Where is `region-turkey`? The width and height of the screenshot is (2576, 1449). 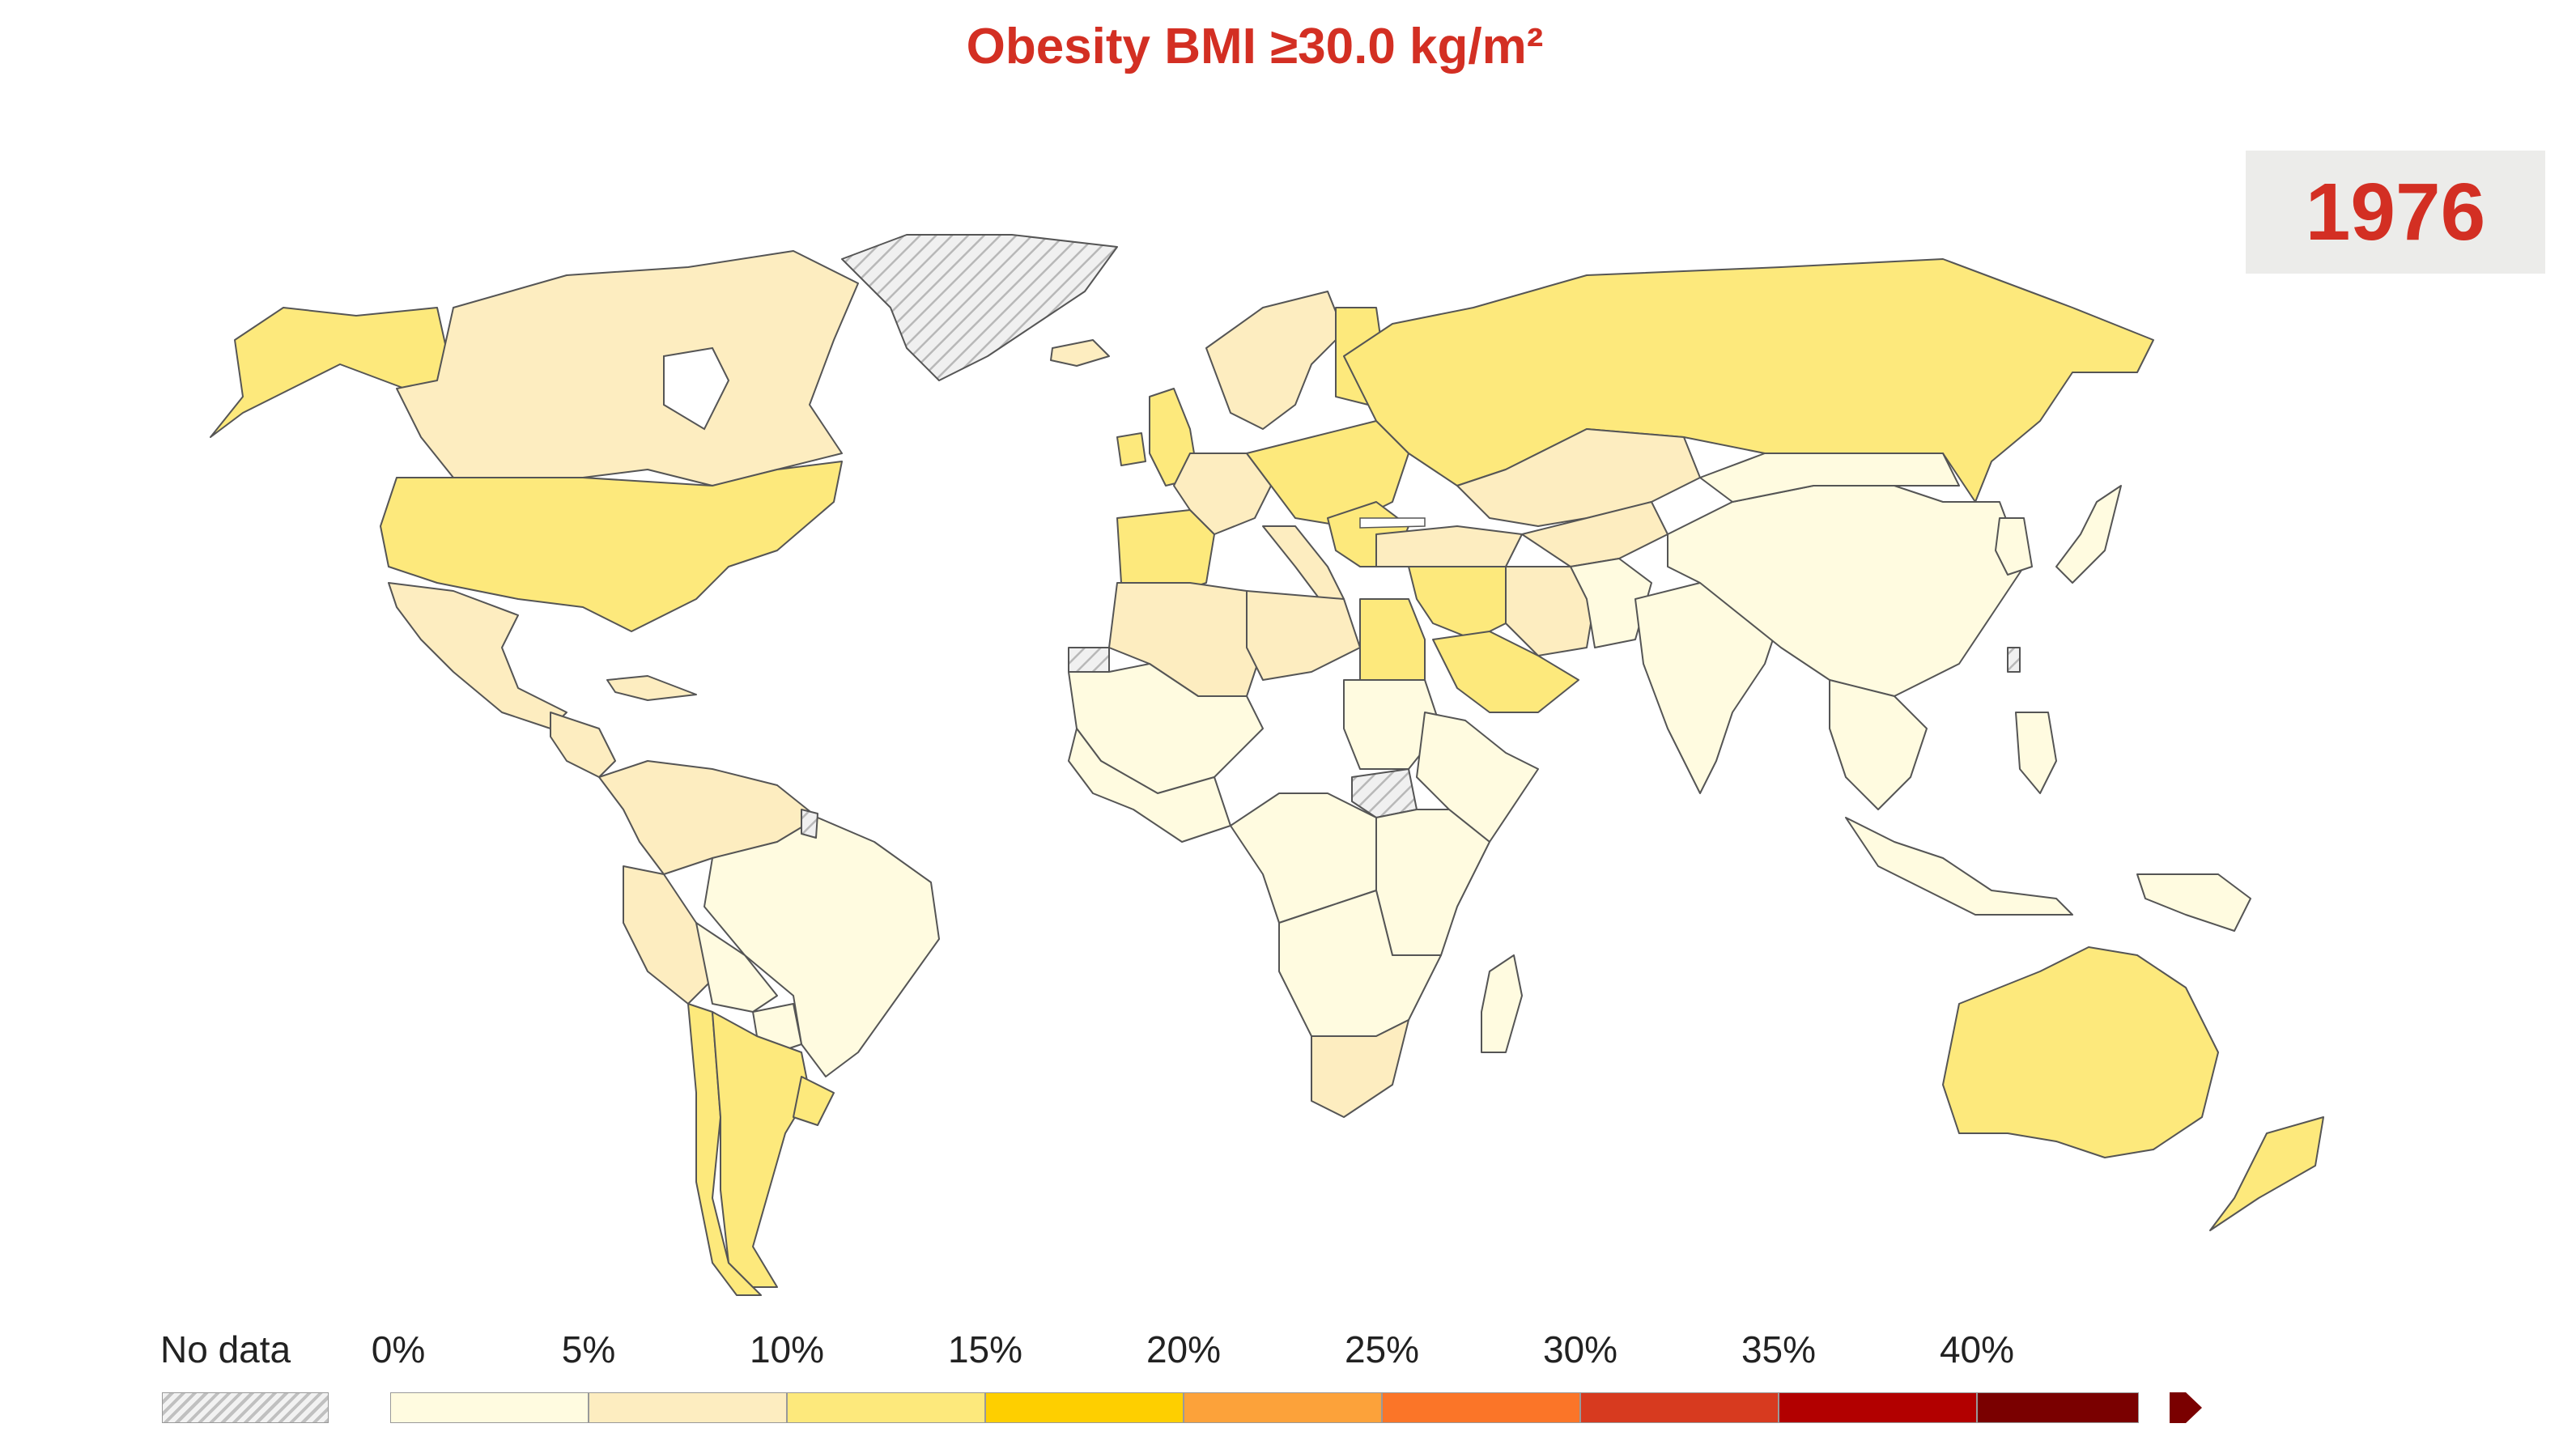 region-turkey is located at coordinates (1449, 546).